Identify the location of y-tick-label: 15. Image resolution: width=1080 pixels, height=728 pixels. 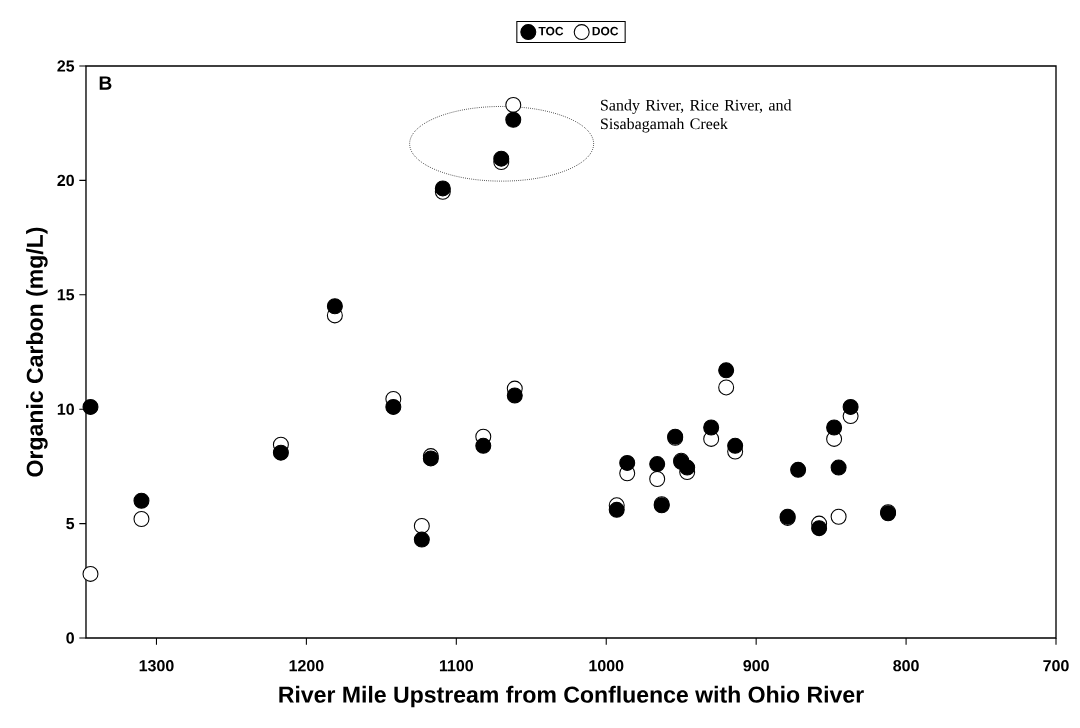
(66, 295).